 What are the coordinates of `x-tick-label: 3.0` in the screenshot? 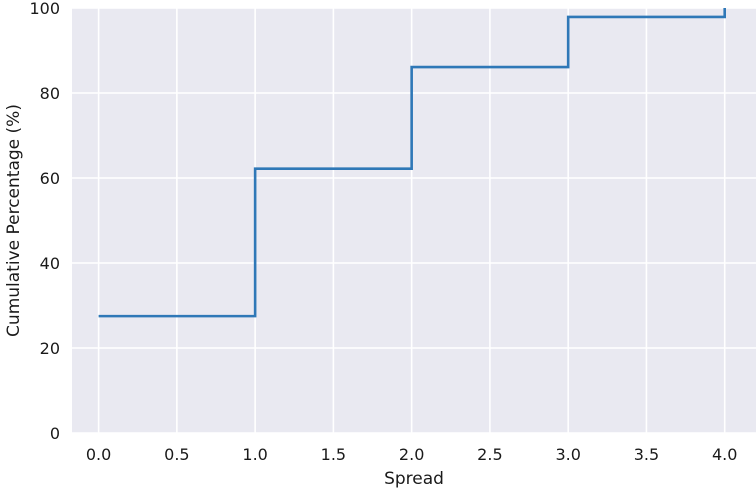 It's located at (567, 454).